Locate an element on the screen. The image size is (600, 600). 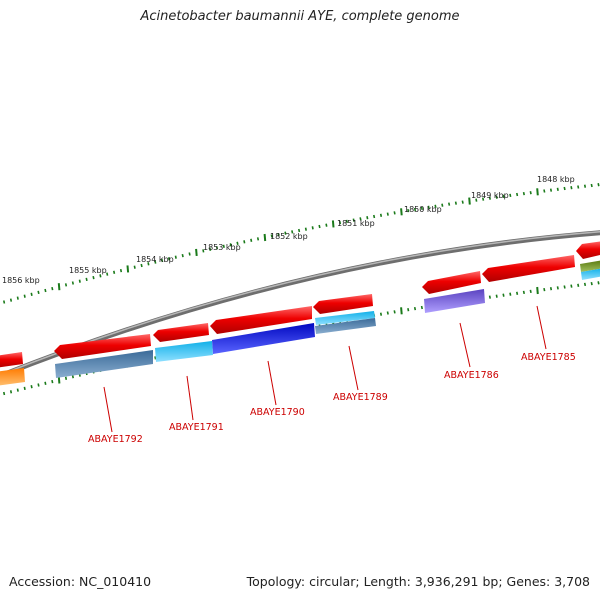
scale-label: 1849 kbp is located at coordinates (490, 195).